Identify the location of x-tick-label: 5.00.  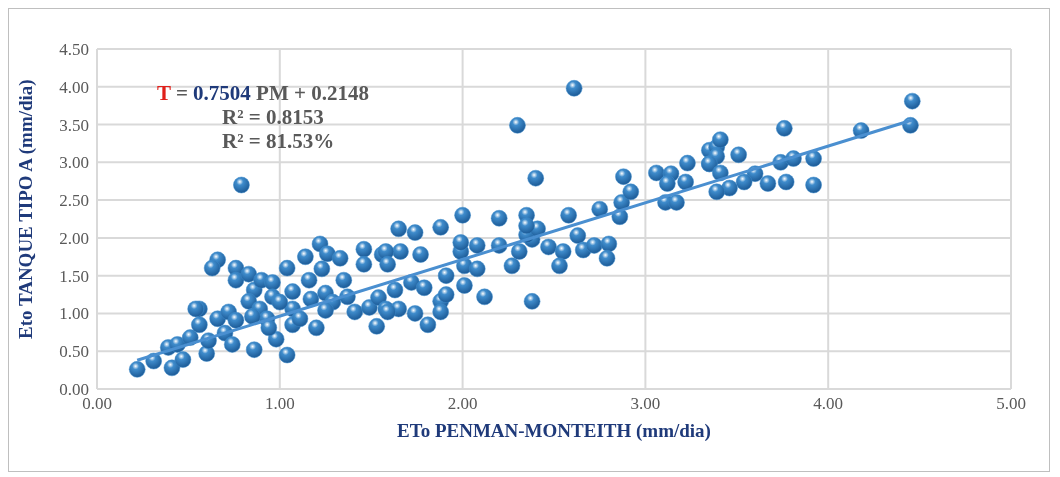
(1011, 404).